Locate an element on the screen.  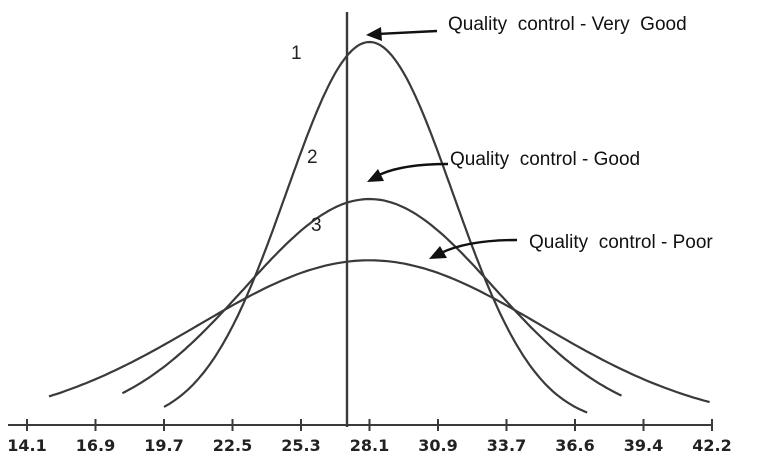
x-tick-label-6: 30.9 is located at coordinates (437, 445).